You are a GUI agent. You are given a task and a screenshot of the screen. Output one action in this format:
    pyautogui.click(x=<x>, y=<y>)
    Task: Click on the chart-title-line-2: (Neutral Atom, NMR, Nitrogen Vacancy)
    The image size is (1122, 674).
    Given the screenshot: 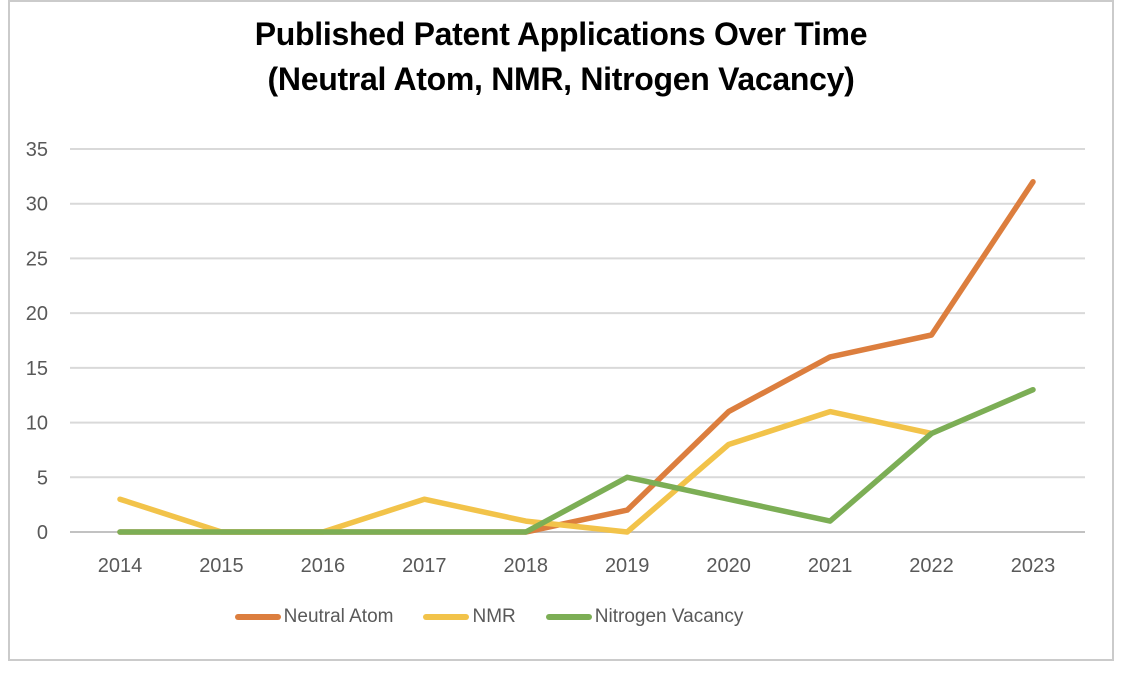 What is the action you would take?
    pyautogui.click(x=561, y=79)
    